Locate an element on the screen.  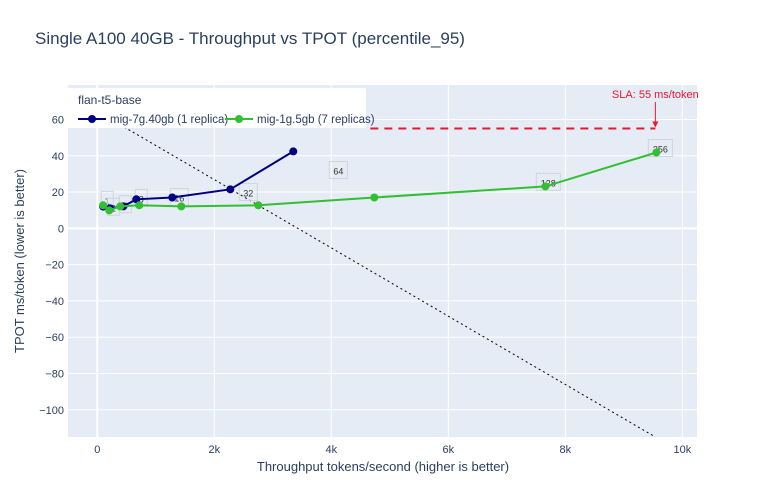
y-tick-label: −20 is located at coordinates (54, 266).